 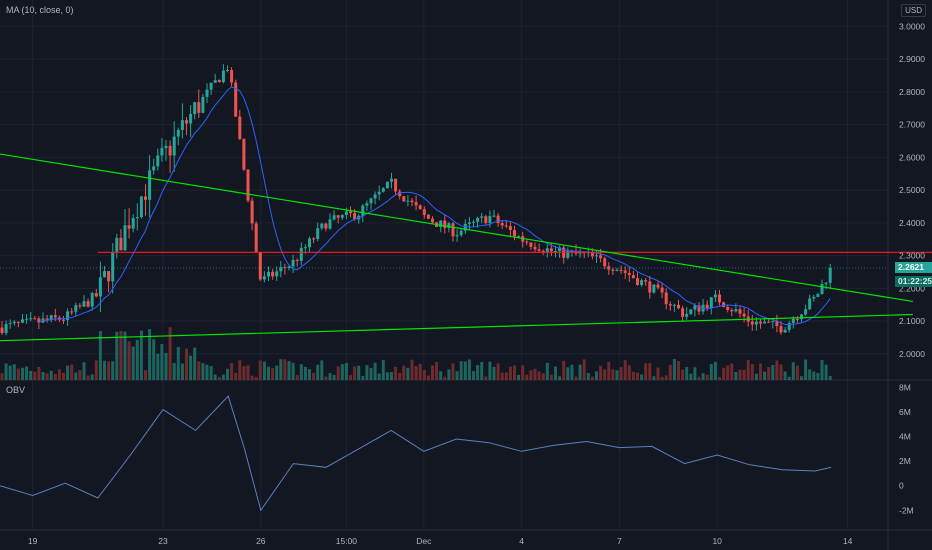 What do you see at coordinates (40, 10) in the screenshot?
I see `indicator-label: MA (10, close, 0)` at bounding box center [40, 10].